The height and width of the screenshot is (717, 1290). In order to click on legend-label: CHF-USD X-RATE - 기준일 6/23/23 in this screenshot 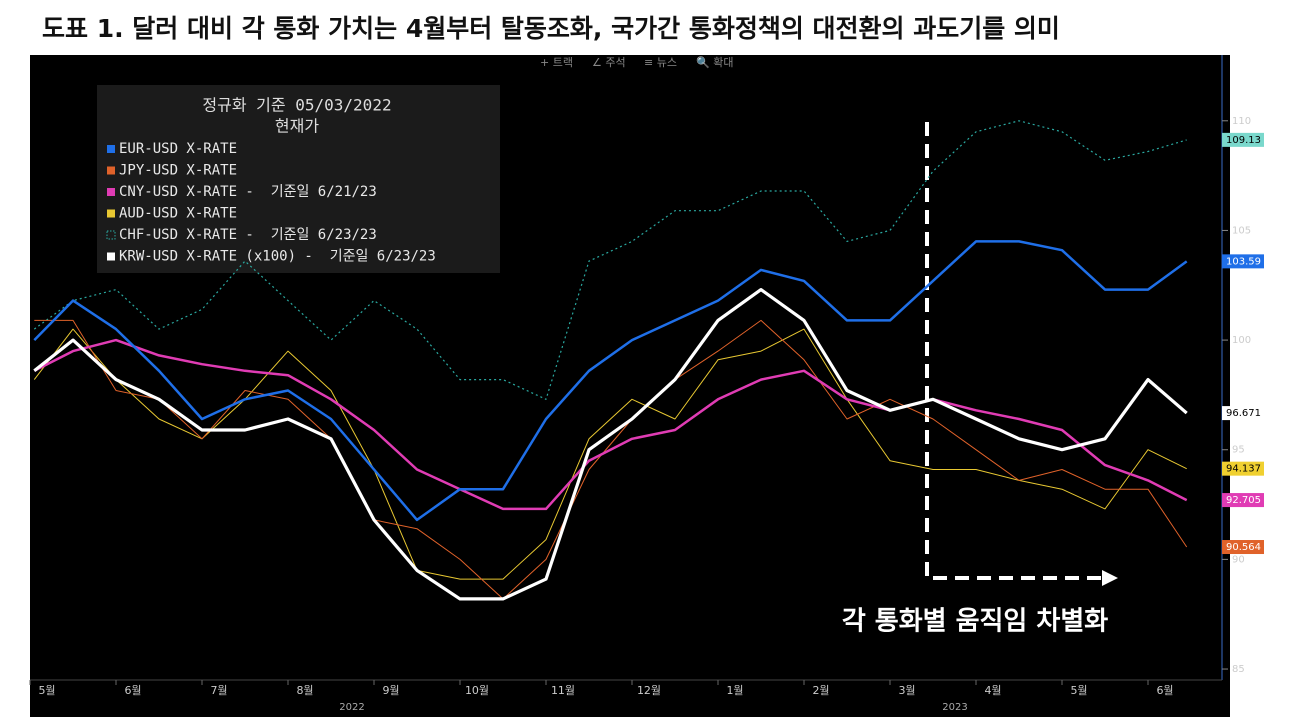, I will do `click(248, 235)`.